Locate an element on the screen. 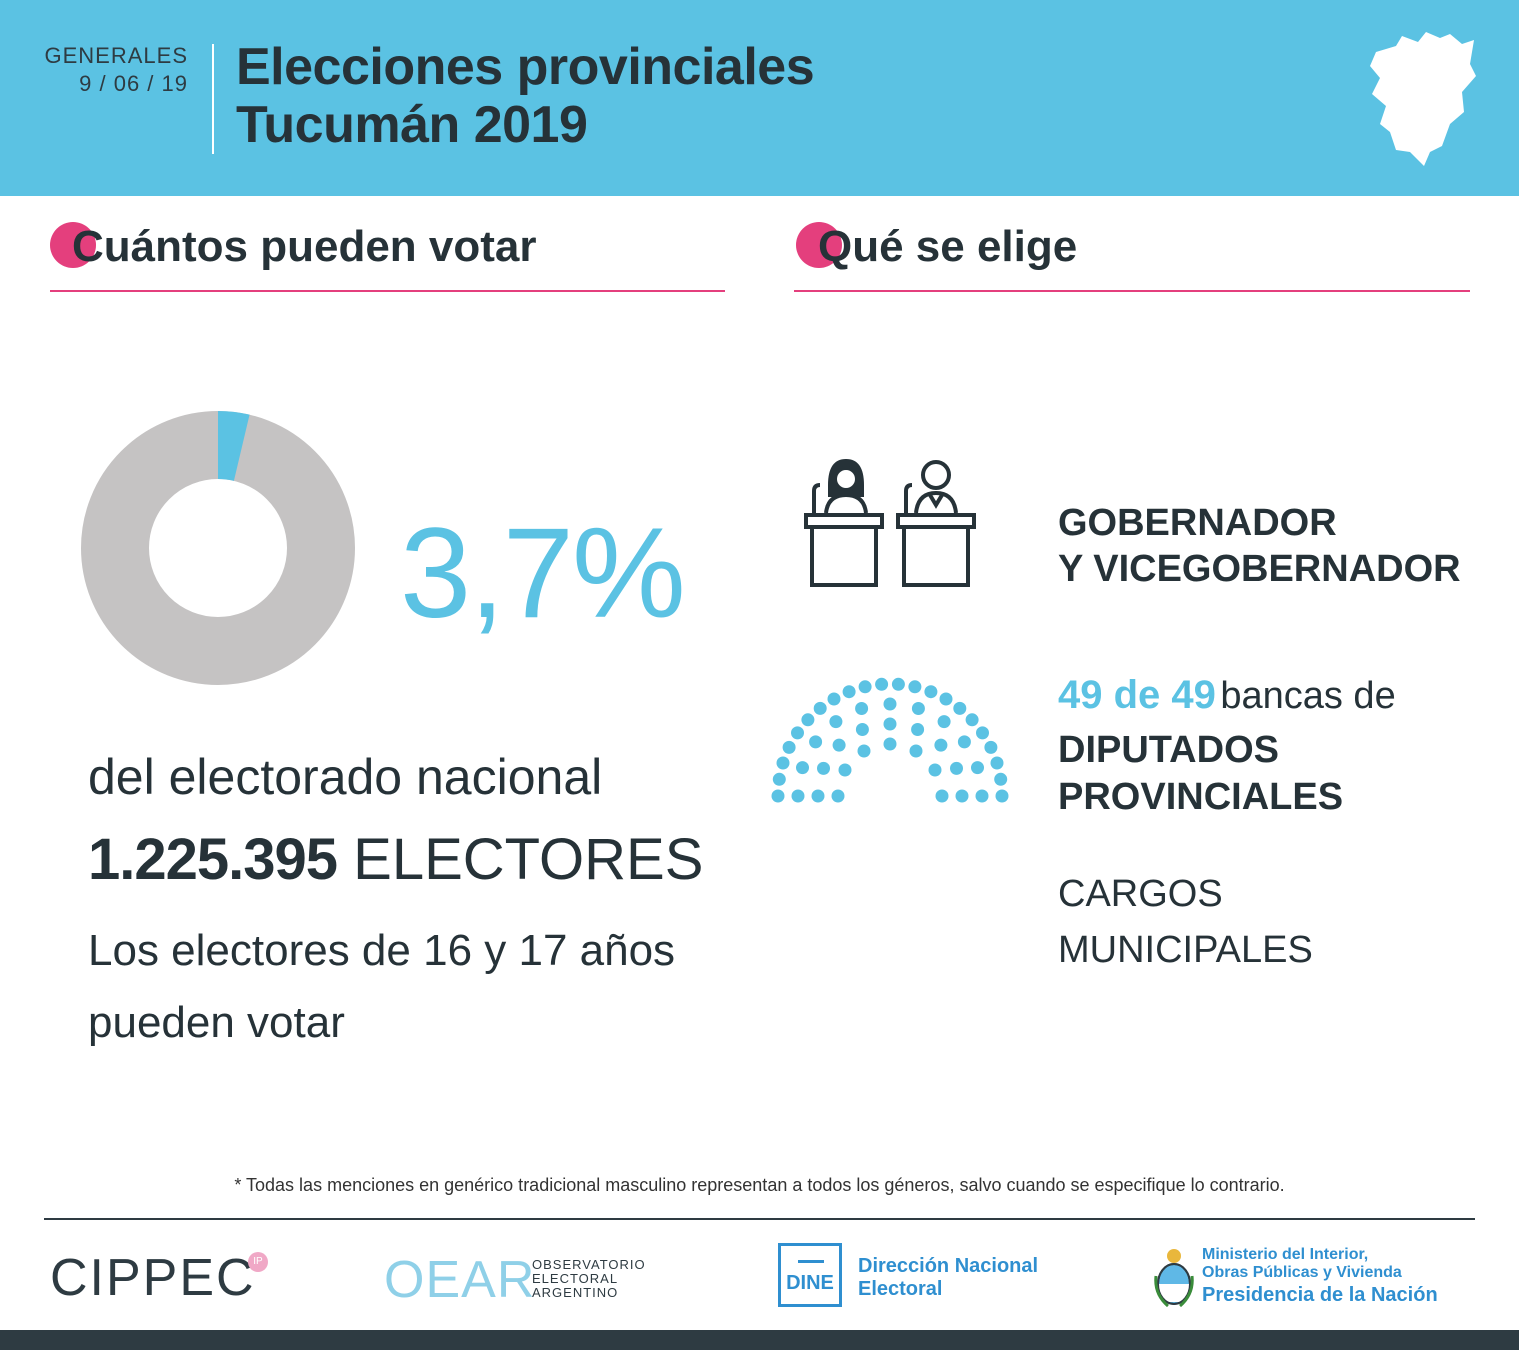  section-title-que-se-elige: Qué se elige is located at coordinates (936, 247).